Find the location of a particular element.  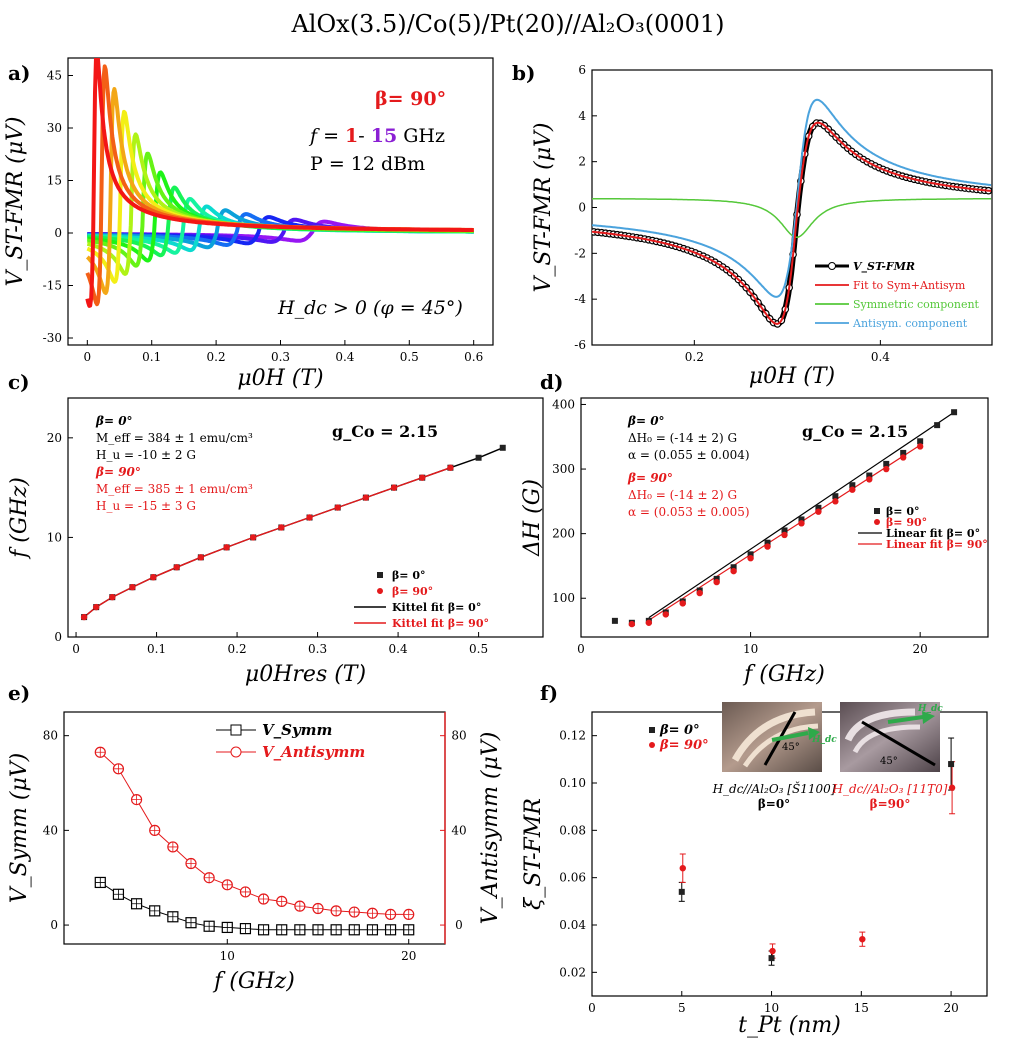

panel-b-ytick-label: 0 is located at coordinates (582, 208).